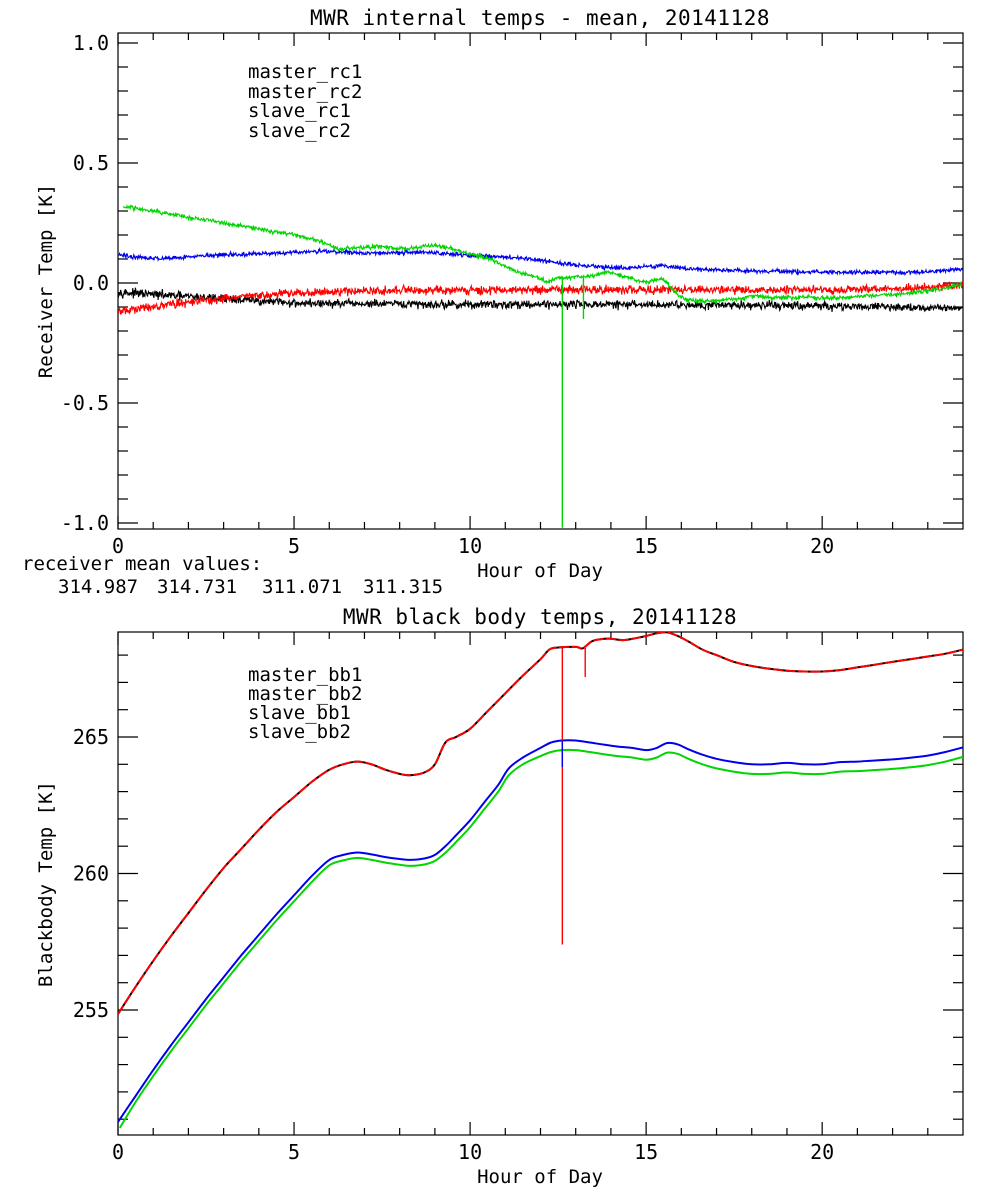 This screenshot has height=1200, width=1000. Describe the element at coordinates (540, 571) in the screenshot. I see `top-chart-xlabel: Hour of Day` at that location.